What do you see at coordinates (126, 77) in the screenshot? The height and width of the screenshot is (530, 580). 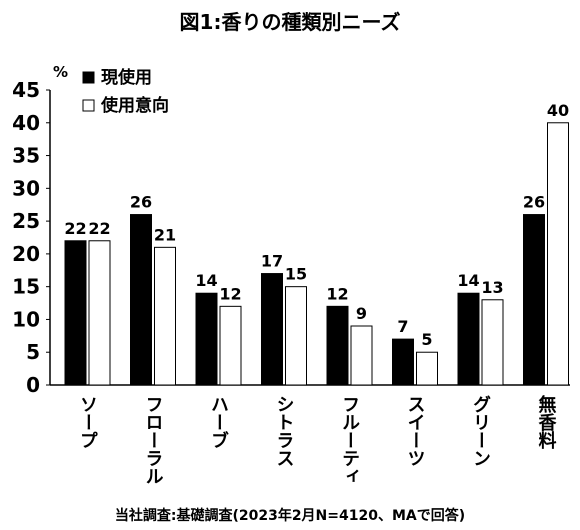 I see `legend-label-current-use: 現使用` at bounding box center [126, 77].